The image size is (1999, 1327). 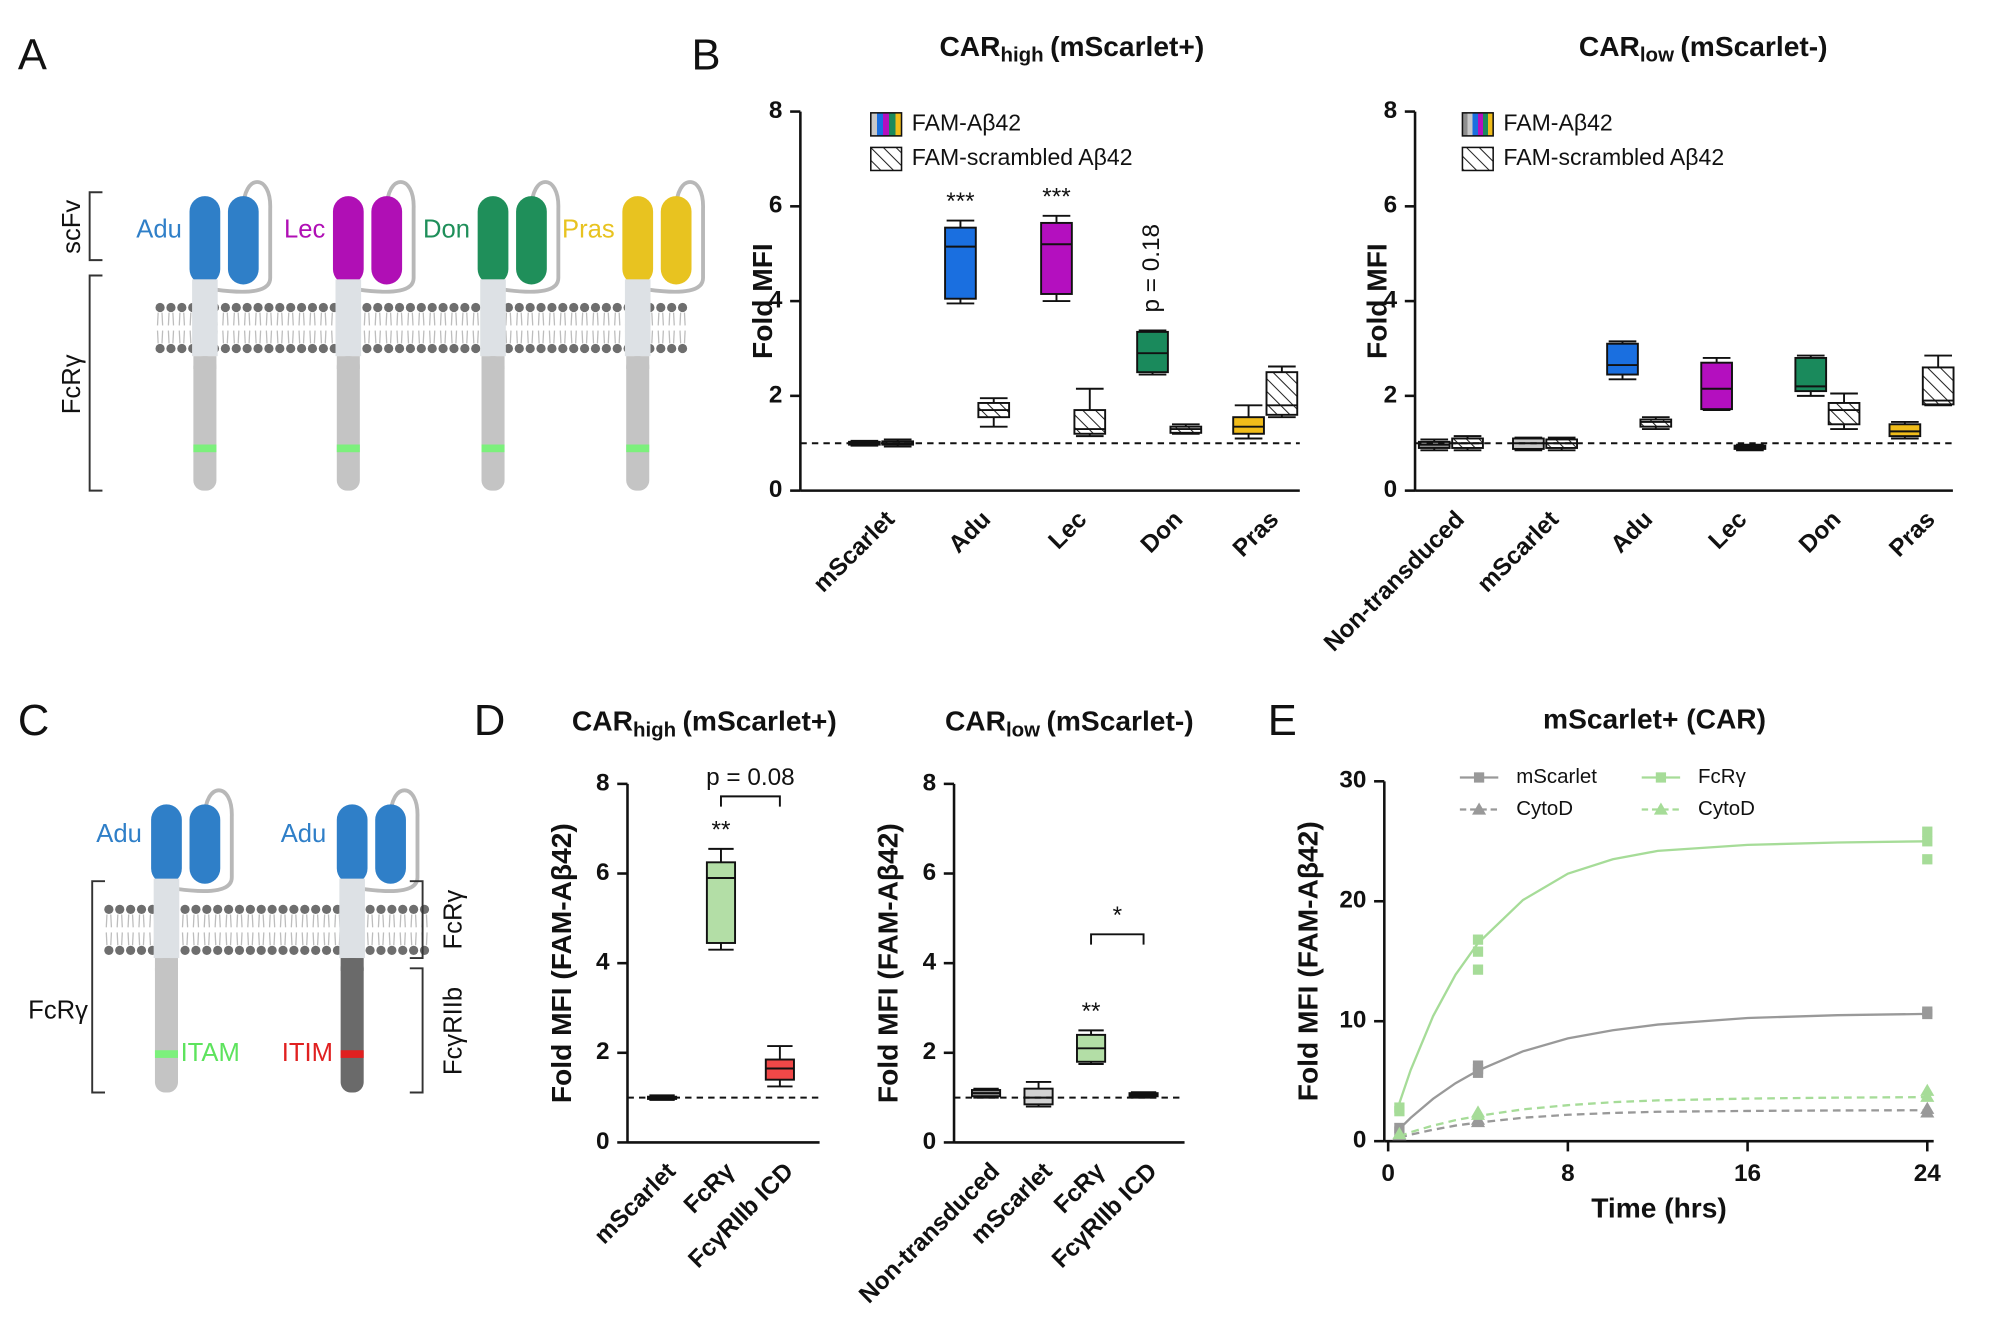 What do you see at coordinates (1021, 55) in the screenshot?
I see `title-subscript: high` at bounding box center [1021, 55].